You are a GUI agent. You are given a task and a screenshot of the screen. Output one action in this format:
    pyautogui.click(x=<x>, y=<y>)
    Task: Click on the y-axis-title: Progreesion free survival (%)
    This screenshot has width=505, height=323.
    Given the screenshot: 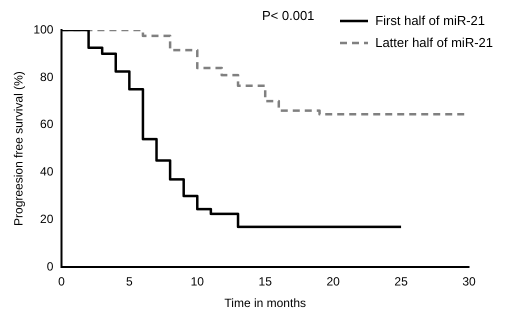 What is the action you would take?
    pyautogui.click(x=19, y=148)
    